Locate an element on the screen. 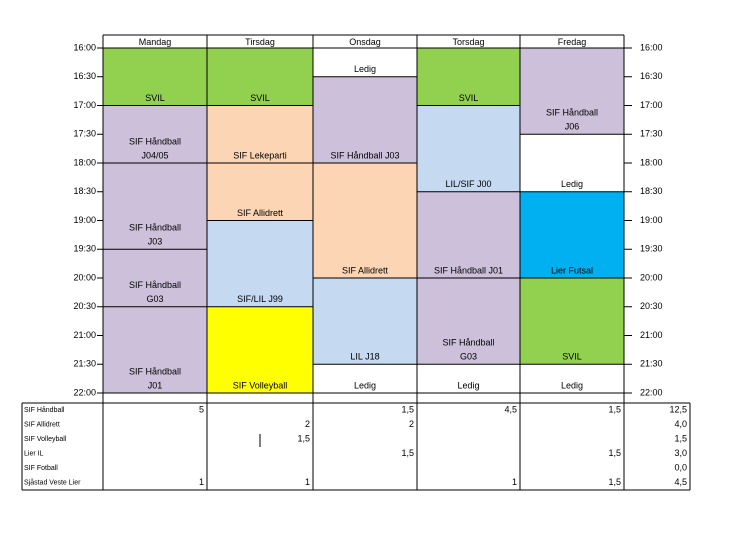 The height and width of the screenshot is (533, 753). block-label: SIF Lekeparti is located at coordinates (260, 155).